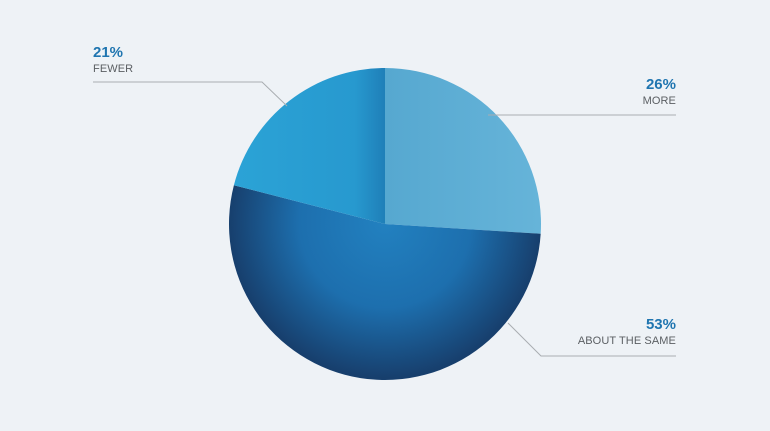  I want to click on slice-about-the-same-name: ABOUT THE SAME, so click(626, 341).